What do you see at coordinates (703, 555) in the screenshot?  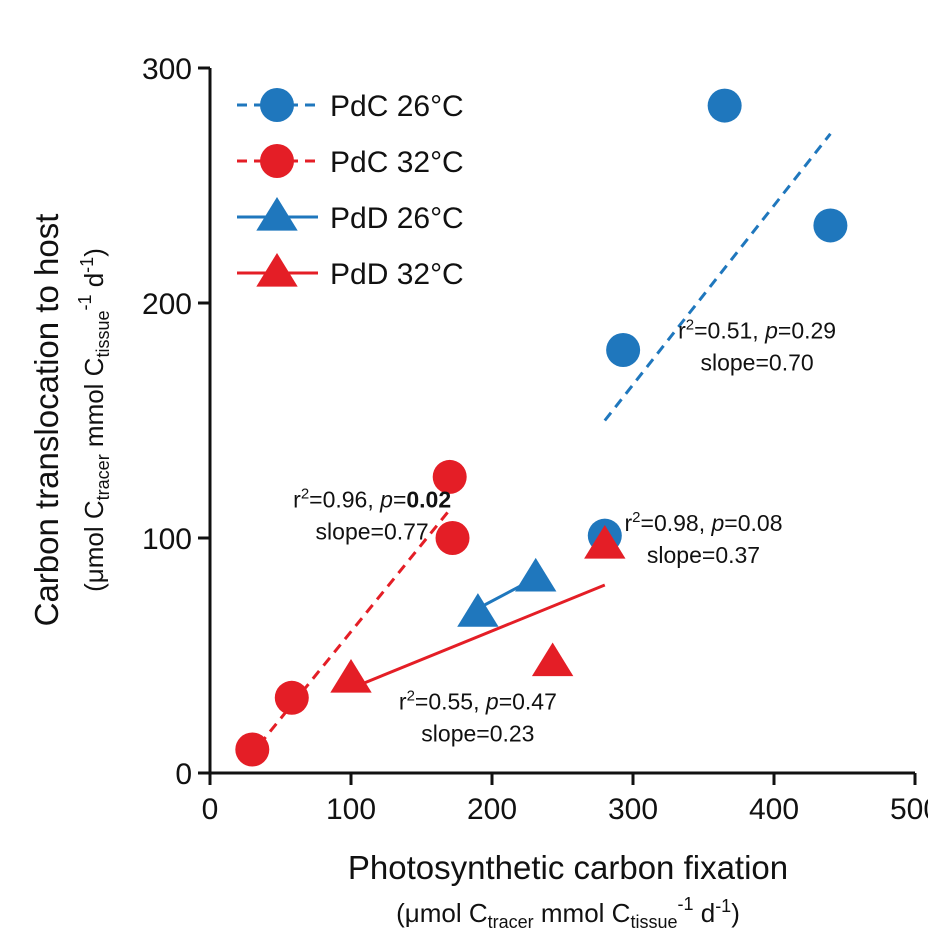 I see `slope-label: slope=0.37` at bounding box center [703, 555].